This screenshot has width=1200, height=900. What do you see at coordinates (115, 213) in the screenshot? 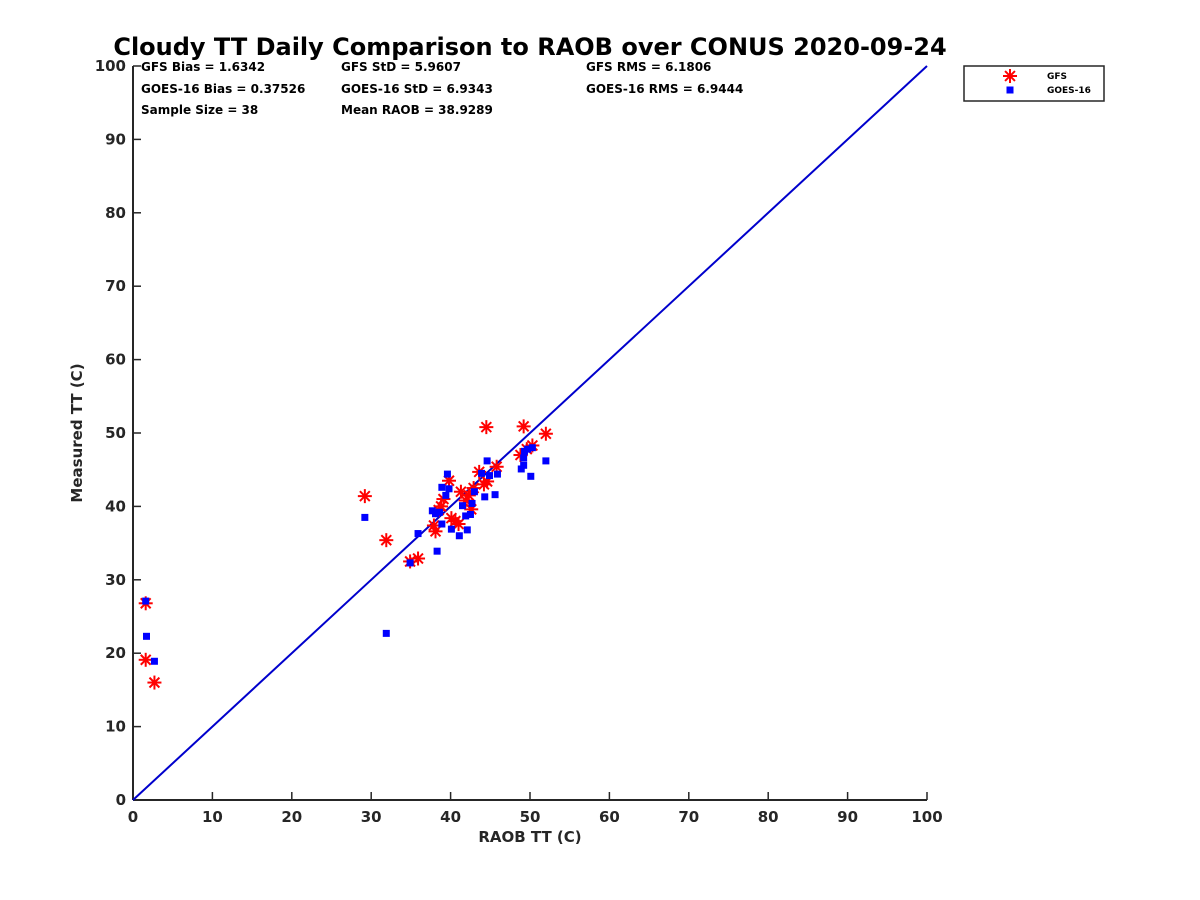
I see `y-tick-label: 80` at bounding box center [115, 213].